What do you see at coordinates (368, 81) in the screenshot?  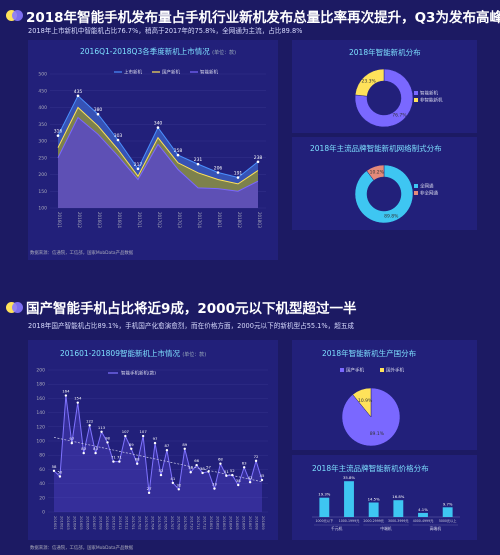 I see `slice-label: 23.3%` at bounding box center [368, 81].